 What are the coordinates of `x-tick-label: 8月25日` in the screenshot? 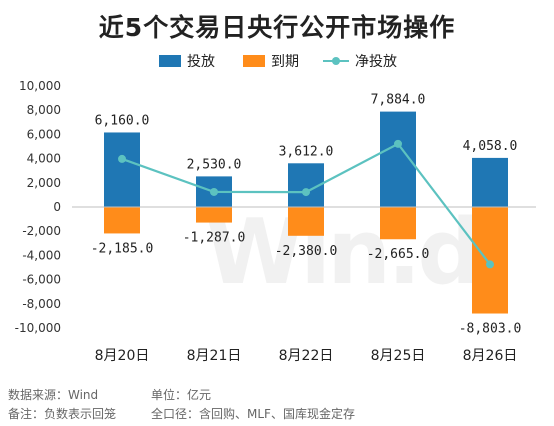 It's located at (398, 356).